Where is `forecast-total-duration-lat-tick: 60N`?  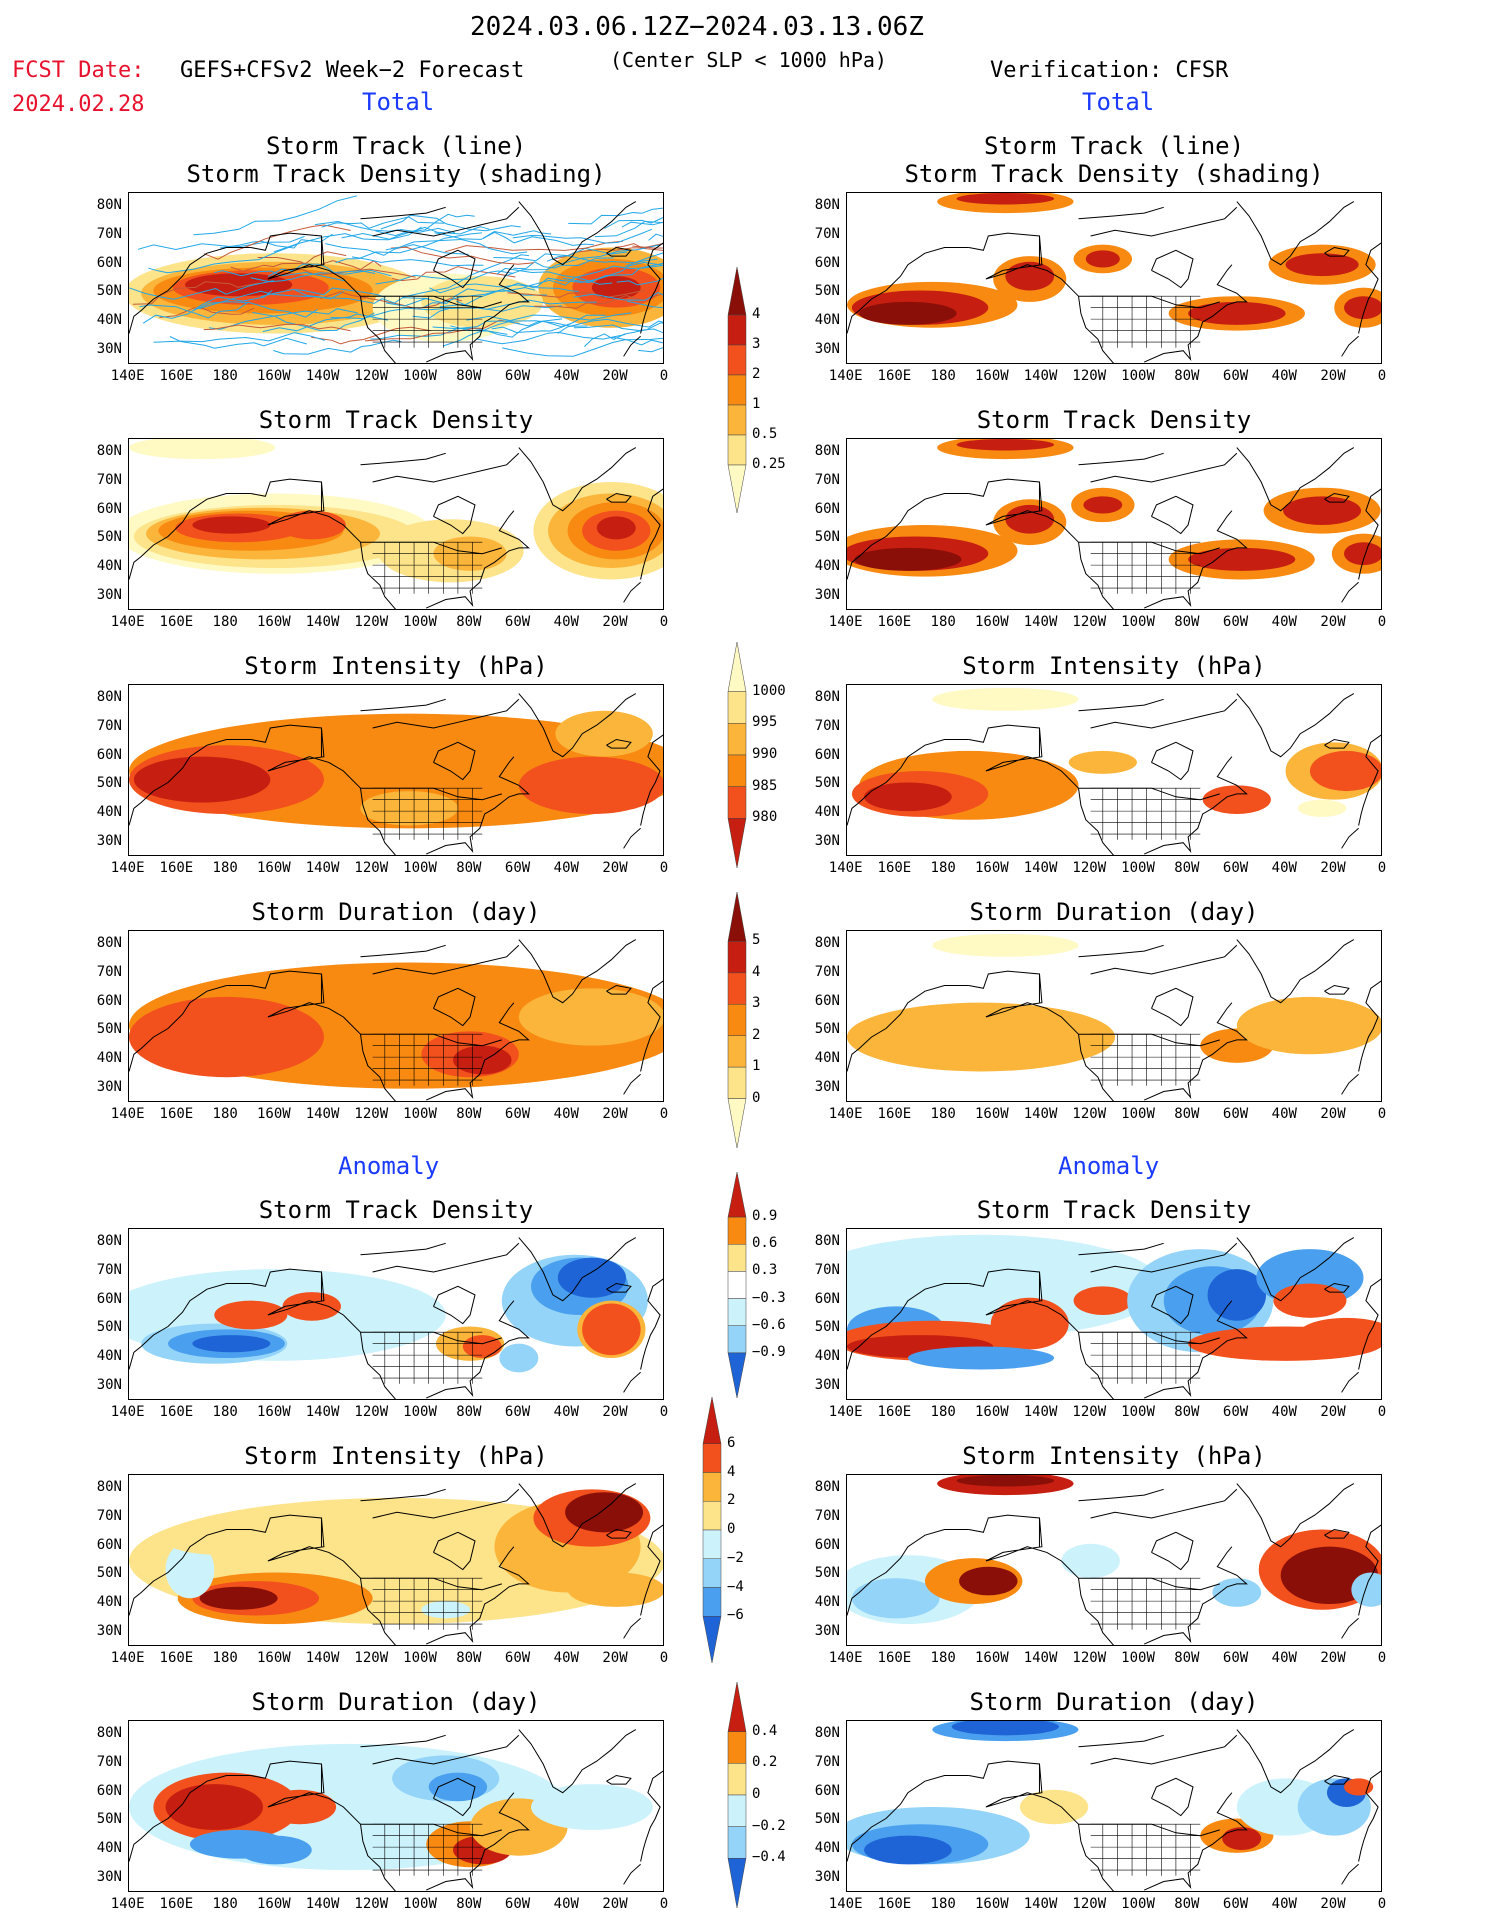
forecast-total-duration-lat-tick: 60N is located at coordinates (109, 1000).